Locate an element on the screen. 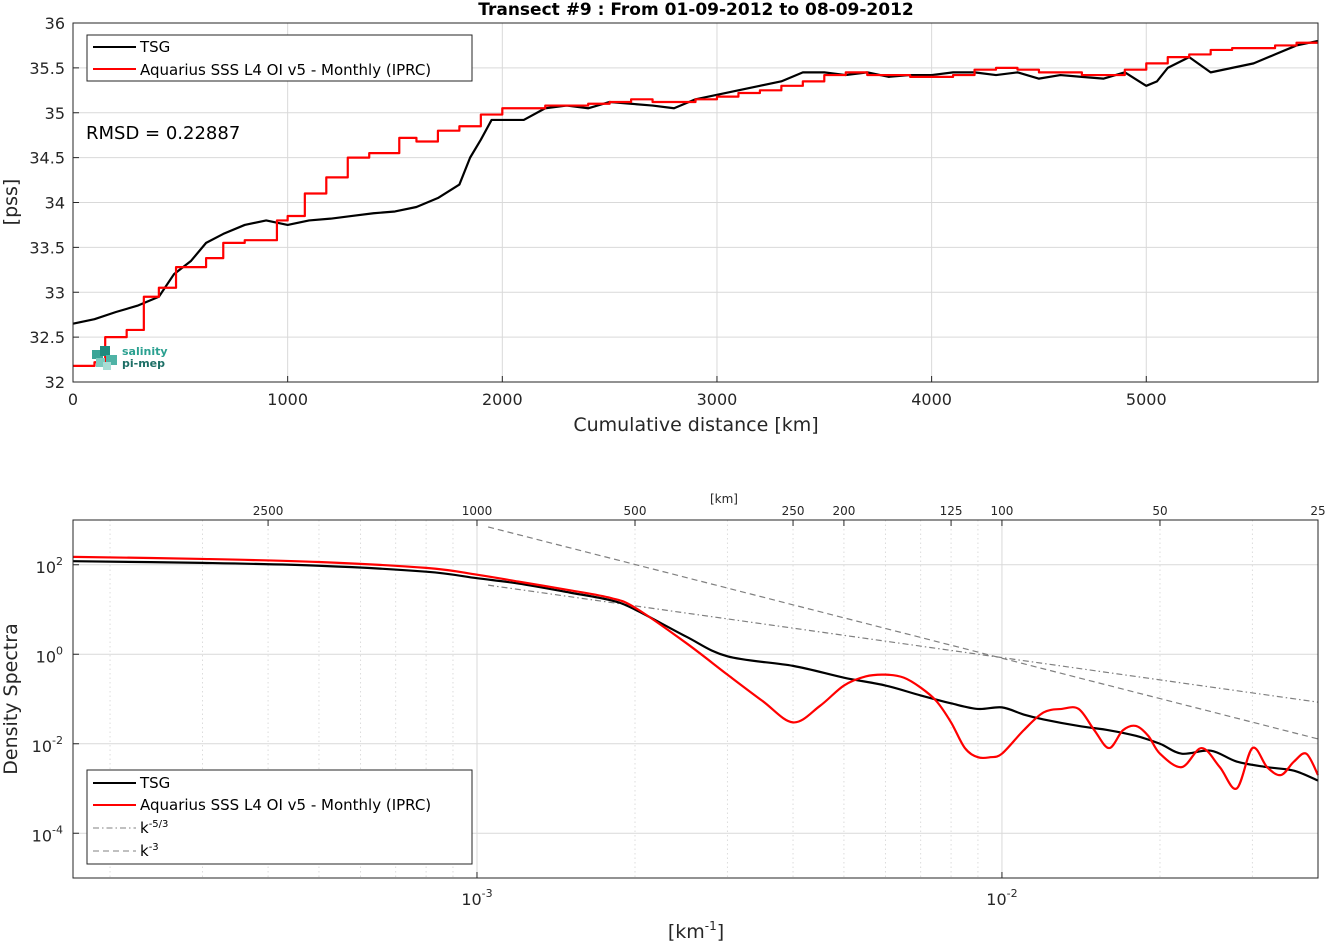 The width and height of the screenshot is (1326, 942). bottom-y-axis-label: Density Spectra is located at coordinates (11, 698).